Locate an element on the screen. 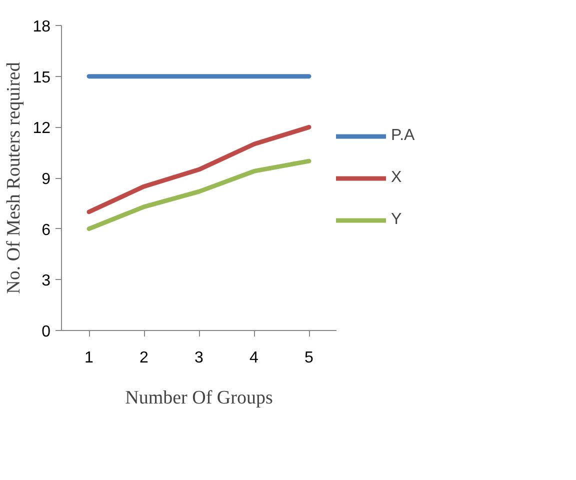  legend-label: P.A is located at coordinates (403, 135).